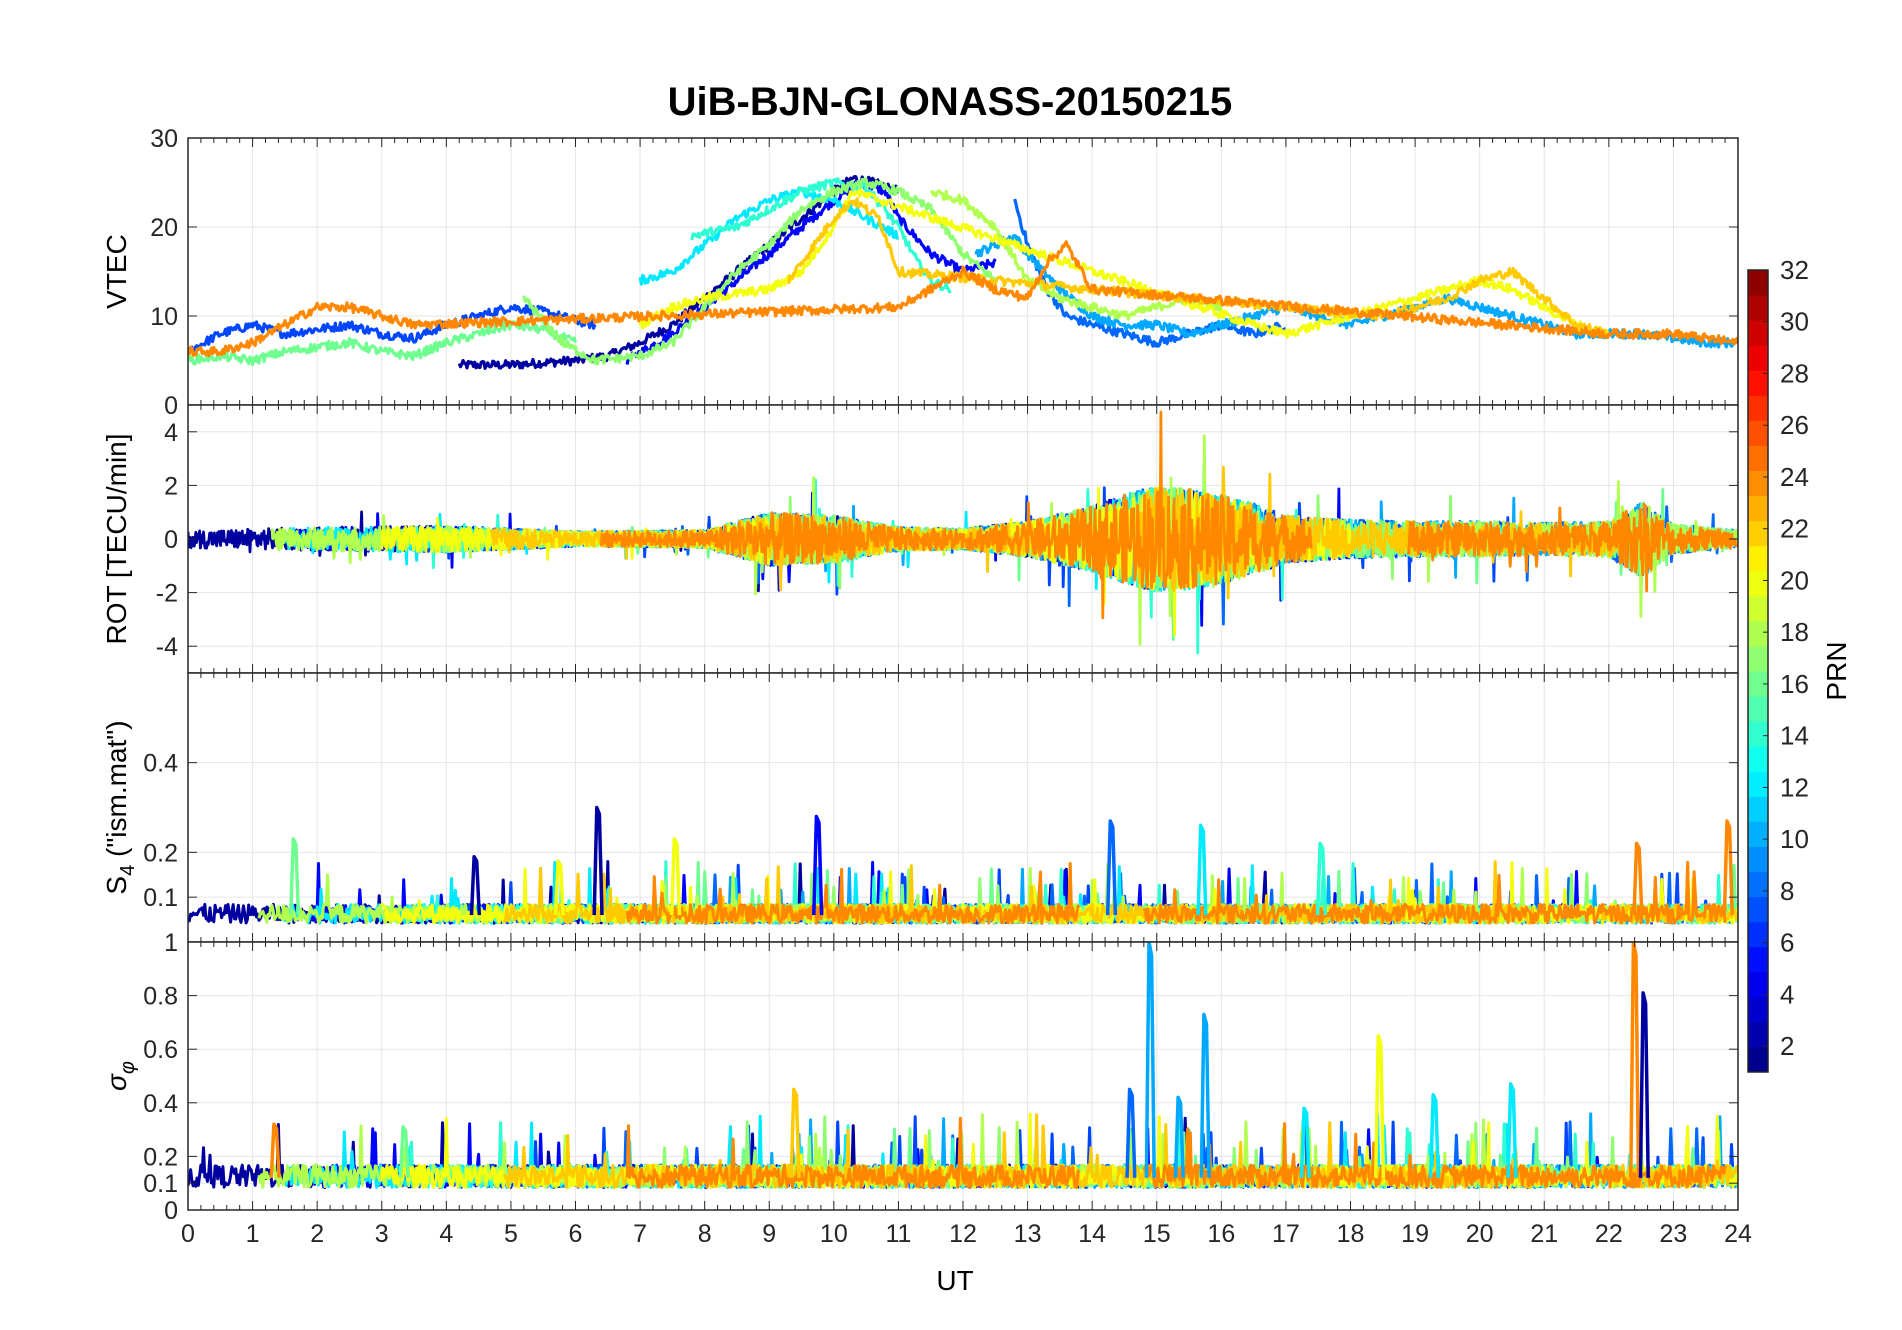 Image resolution: width=1902 pixels, height=1330 pixels. Describe the element at coordinates (1028, 1234) in the screenshot. I see `x-tick-label: 13` at that location.